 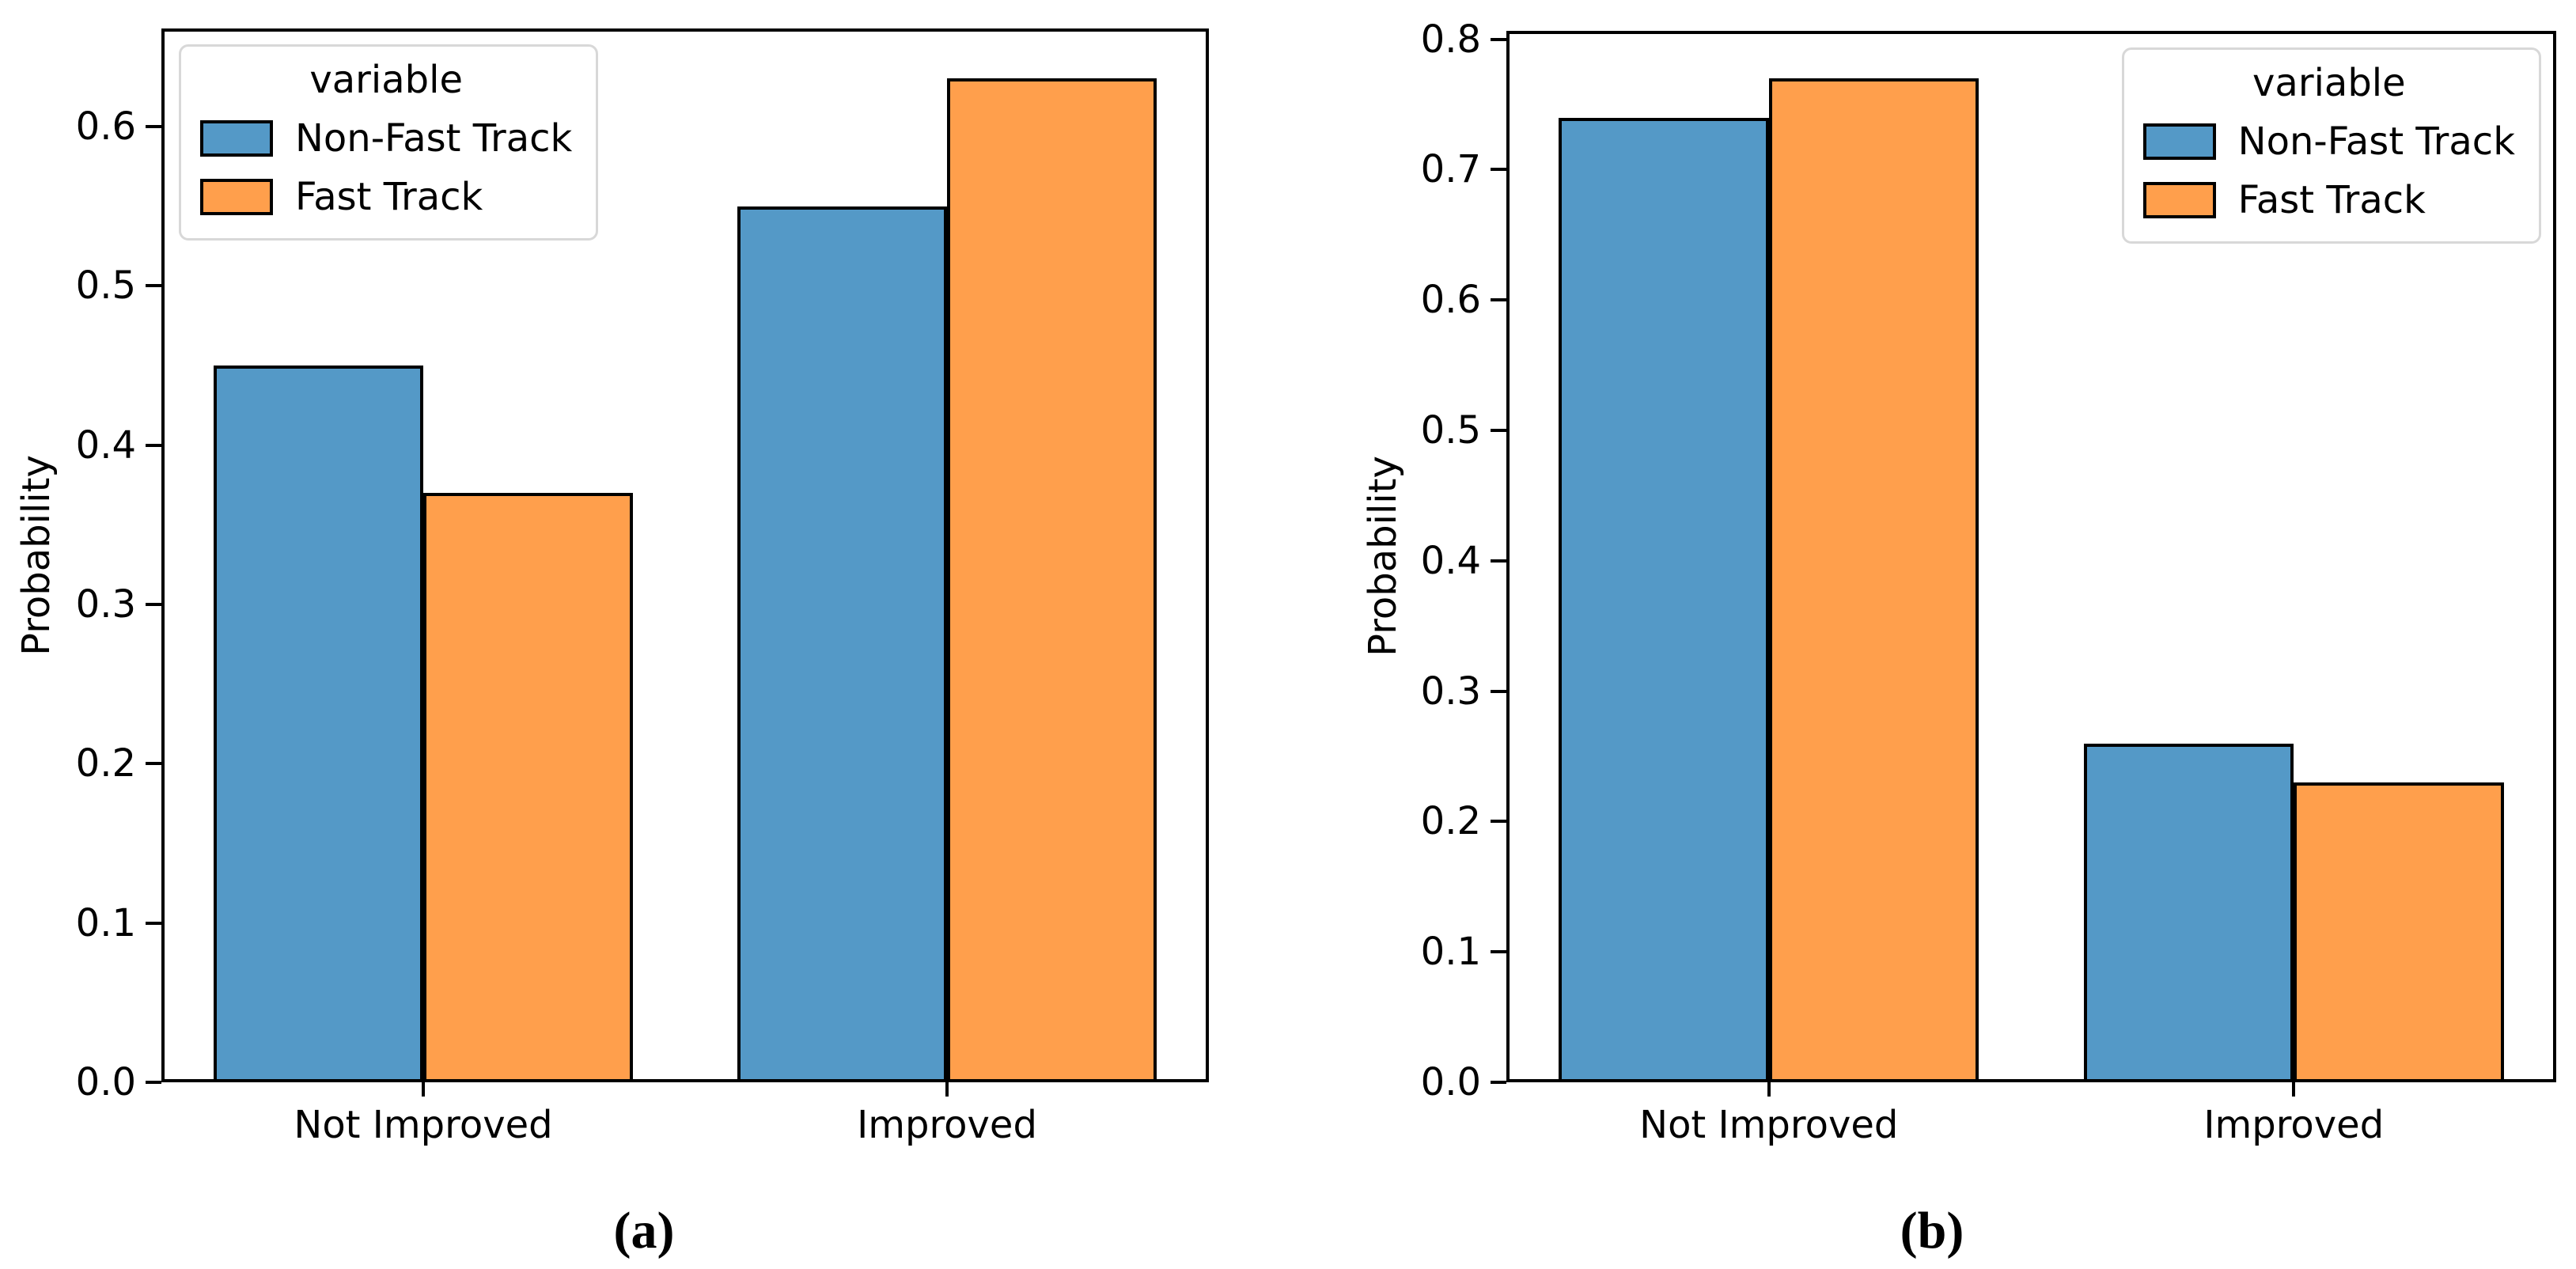 What do you see at coordinates (1450, 170) in the screenshot?
I see `y-tick-label: 0.7` at bounding box center [1450, 170].